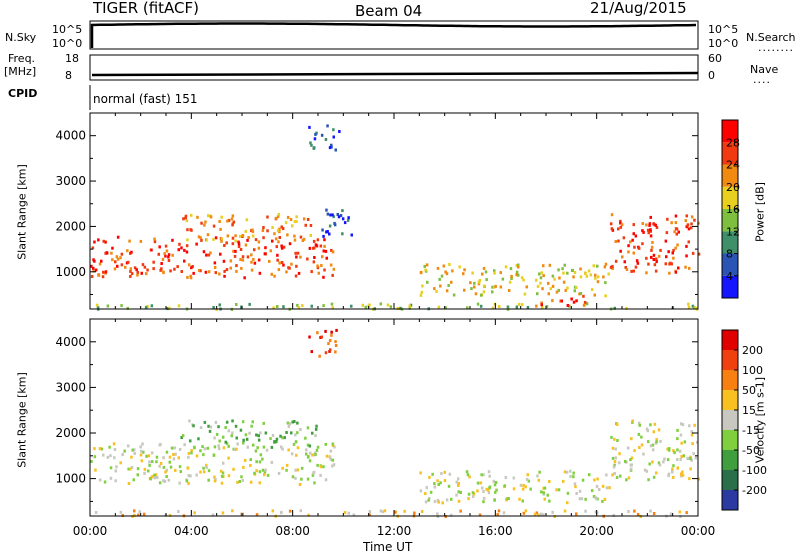  I want to click on colorbar-tick-label: 100, so click(752, 370).